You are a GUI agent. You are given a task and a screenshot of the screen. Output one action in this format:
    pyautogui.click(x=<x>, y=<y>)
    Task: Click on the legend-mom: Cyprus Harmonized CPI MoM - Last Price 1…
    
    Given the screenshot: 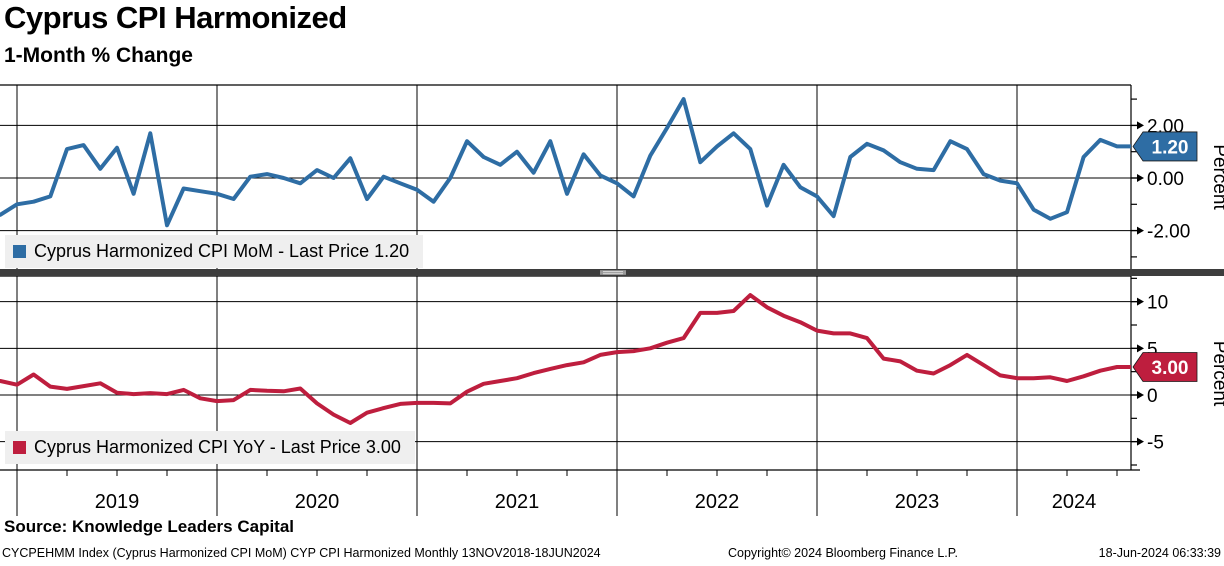 What is the action you would take?
    pyautogui.click(x=214, y=251)
    